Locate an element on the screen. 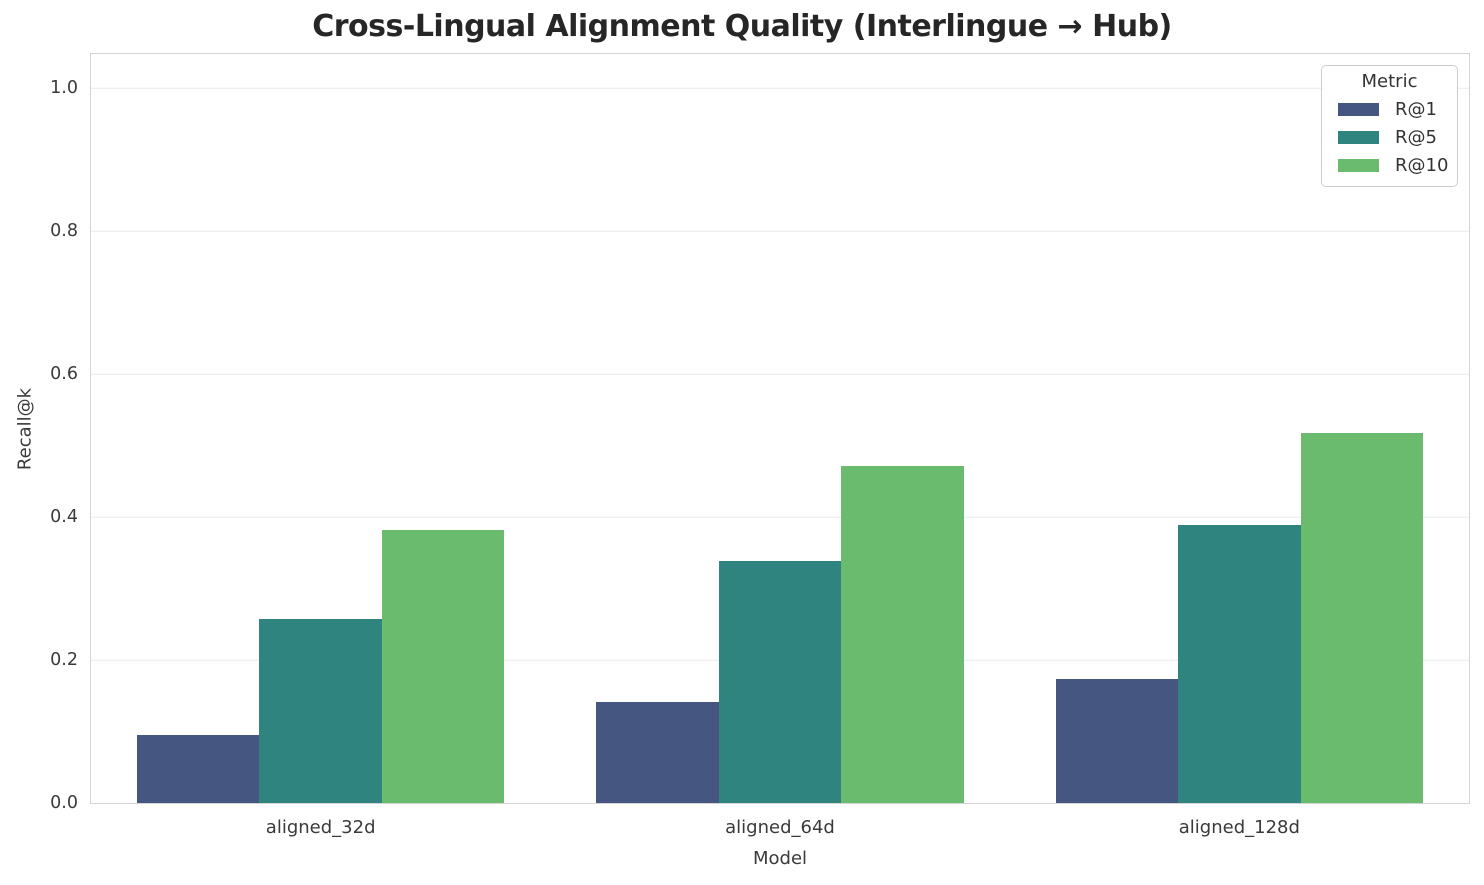 The image size is (1484, 885). legend-title: Metric is located at coordinates (1389, 81).